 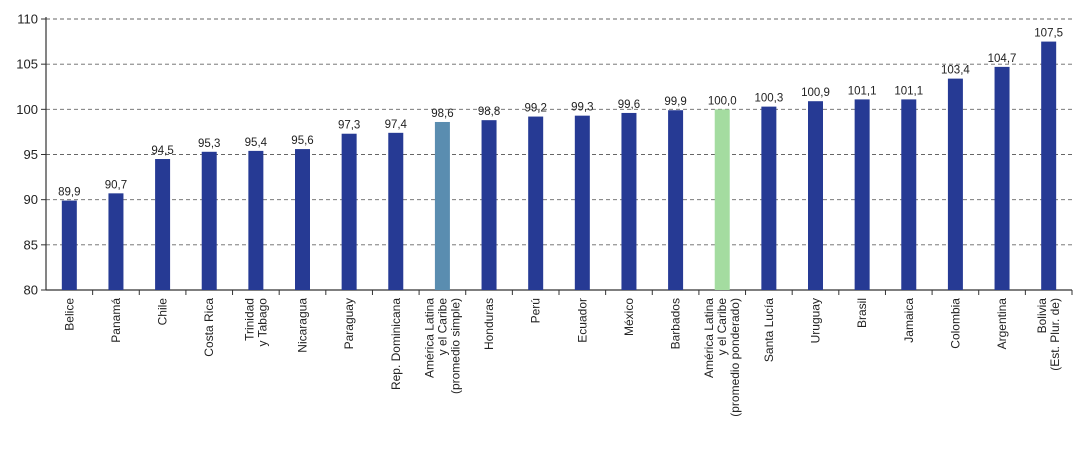 I want to click on x-category-label-line: Santa Lucía, so click(x=769, y=330).